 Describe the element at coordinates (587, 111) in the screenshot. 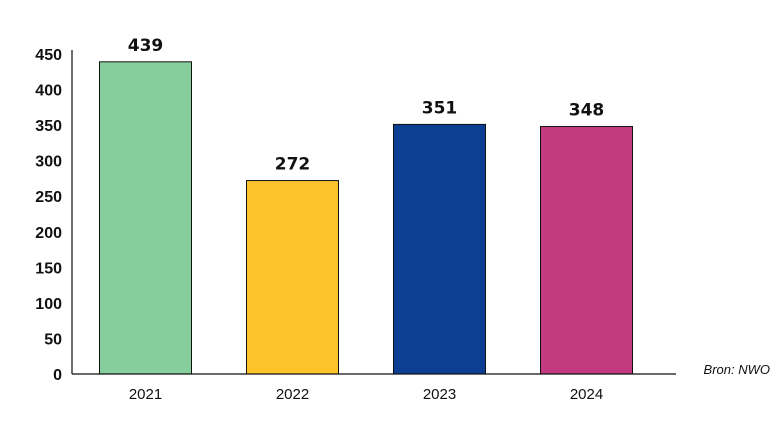

I see `data-label-2024: 348` at that location.